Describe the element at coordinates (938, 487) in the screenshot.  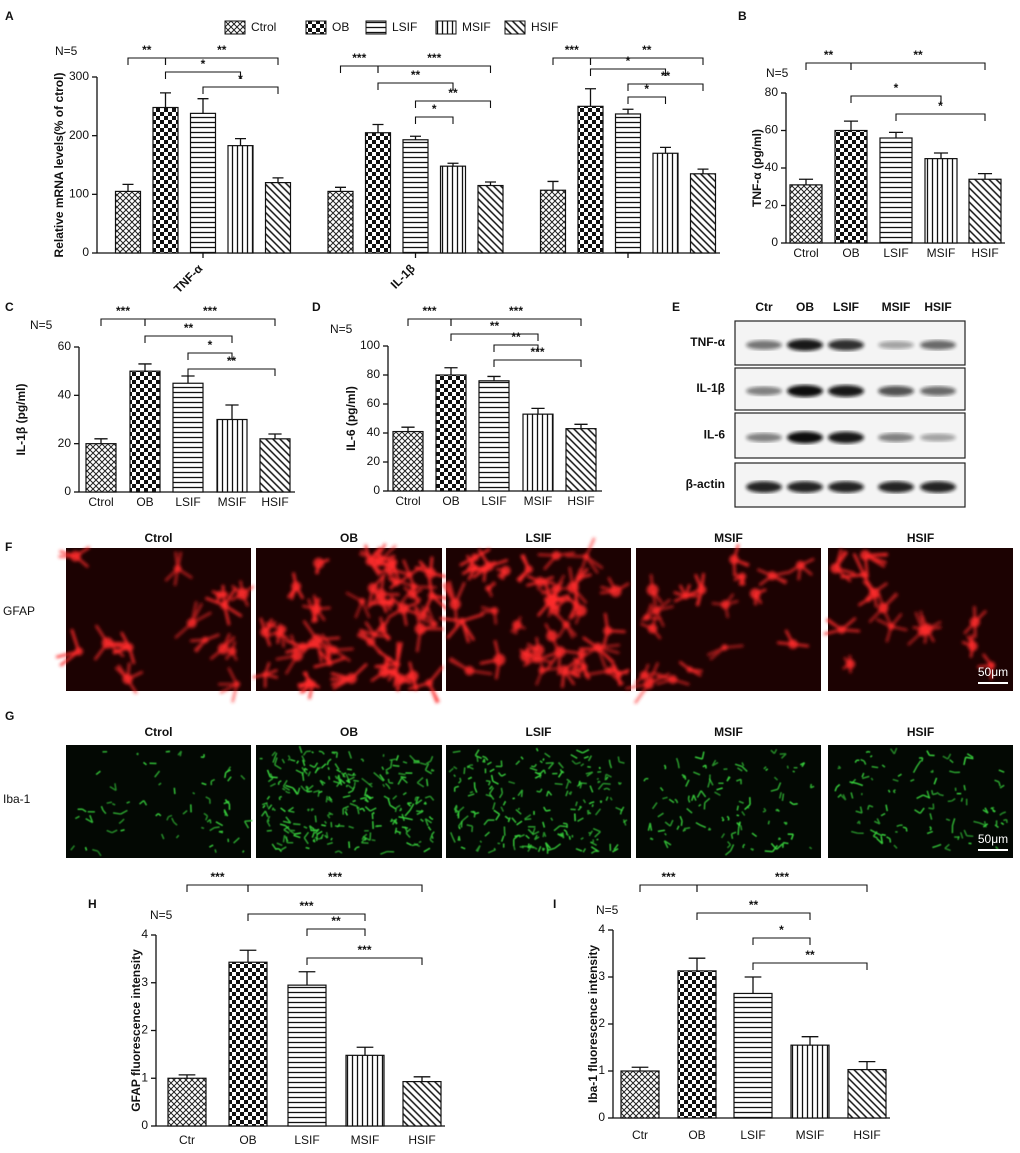
I see `blot-band` at that location.